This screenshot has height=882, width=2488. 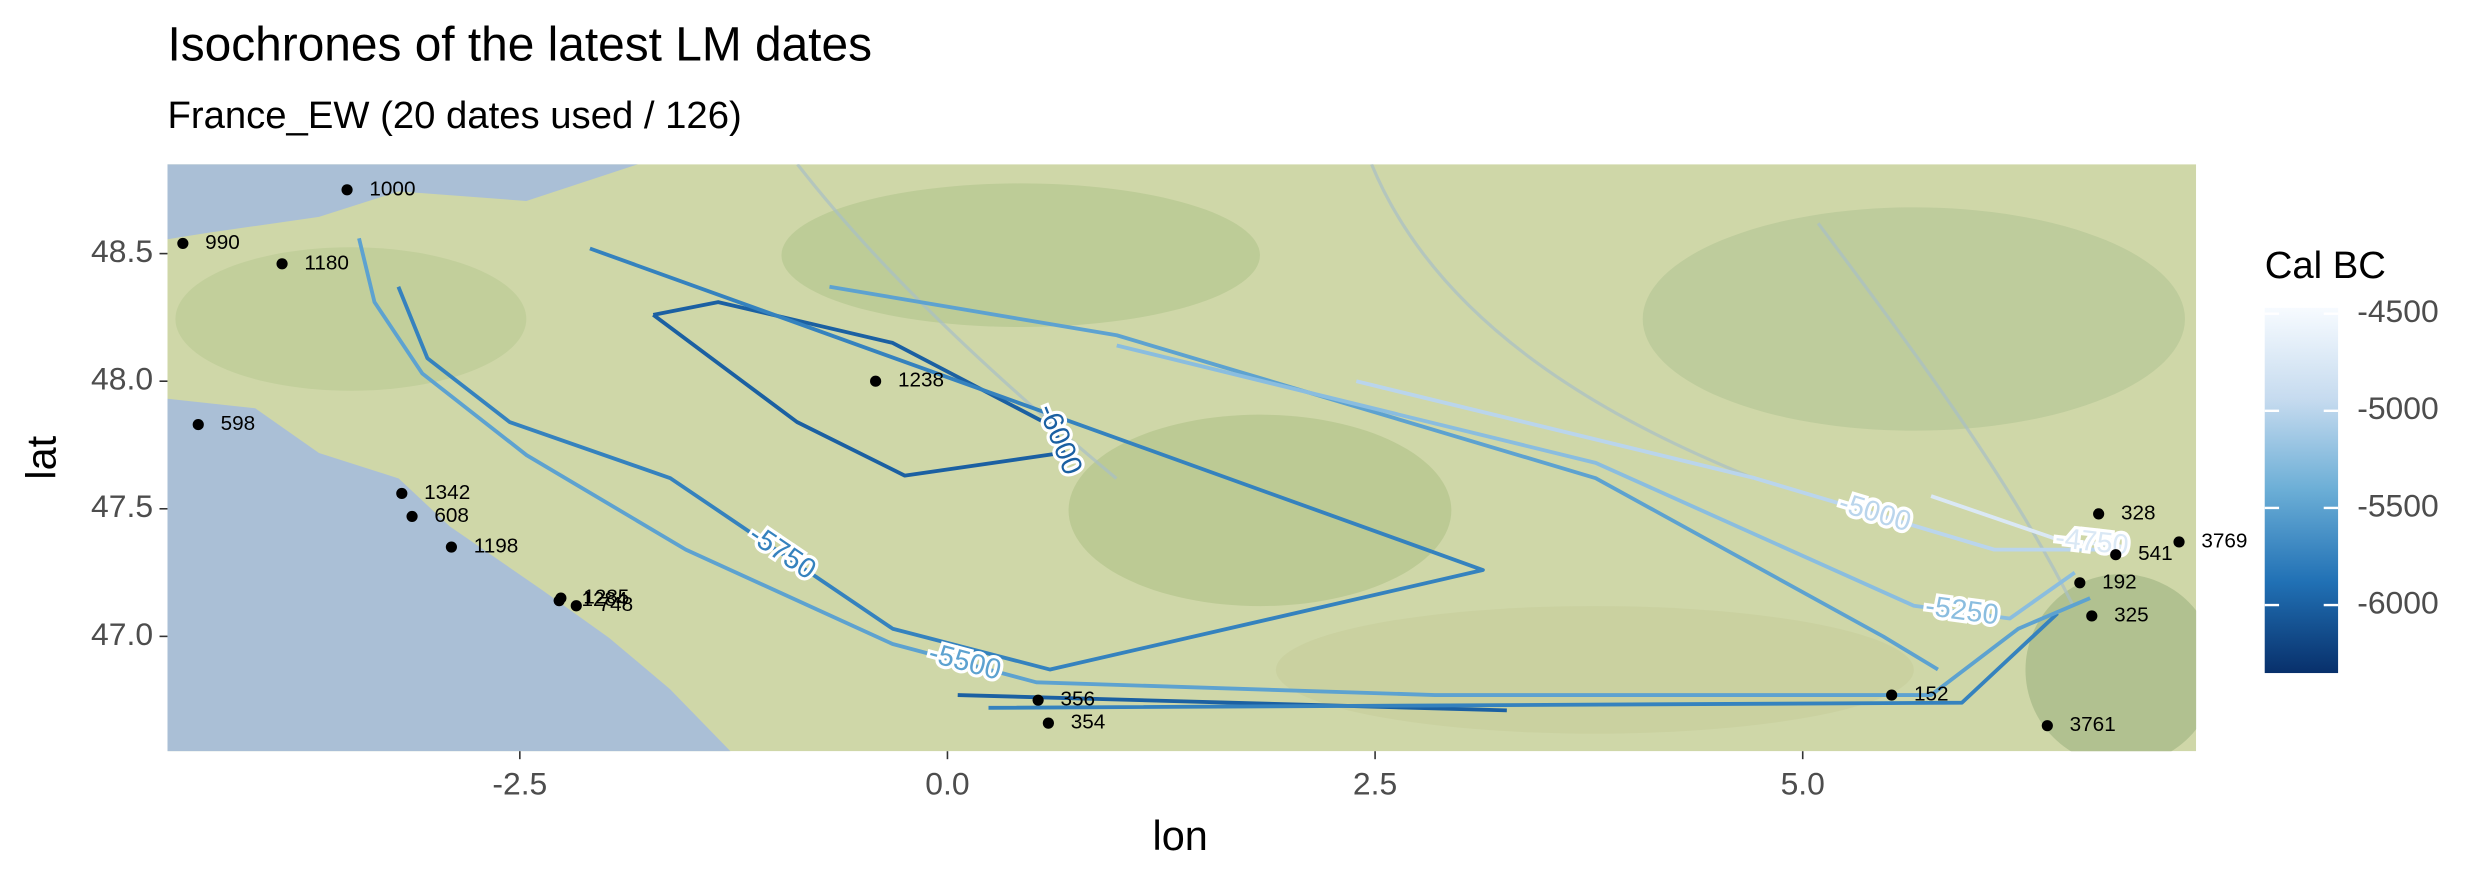 What do you see at coordinates (122, 634) in the screenshot?
I see `y-tick-label: 47.0` at bounding box center [122, 634].